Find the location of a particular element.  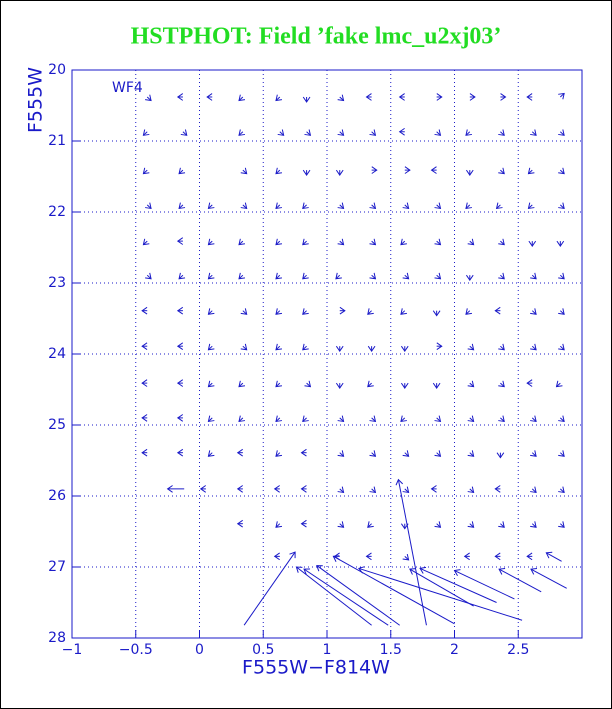

x-axis-label: F555W−F814W is located at coordinates (316, 668).